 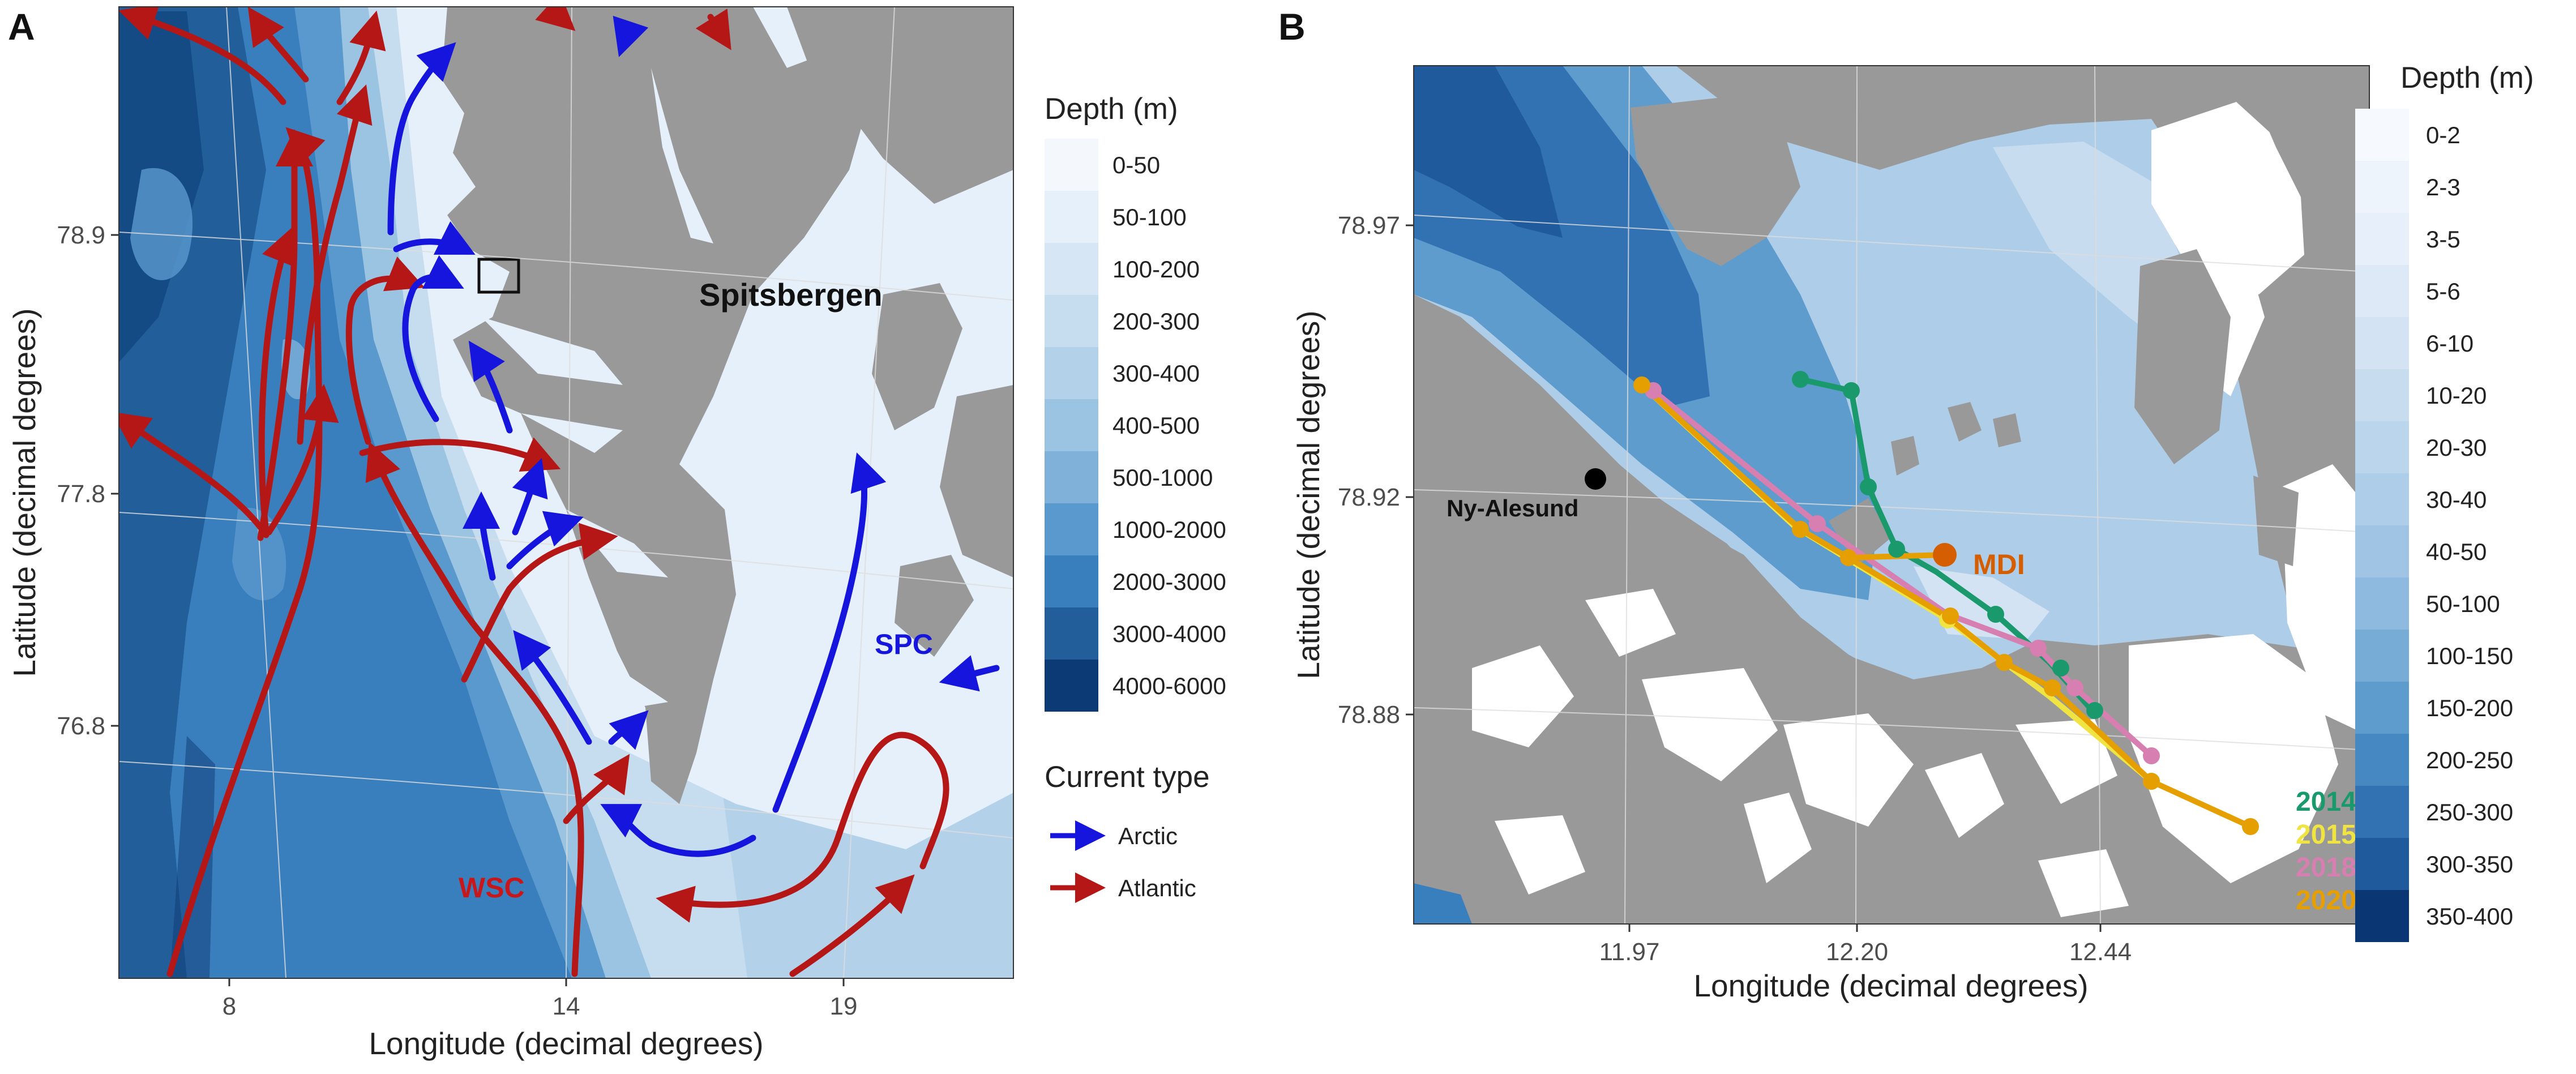 I want to click on atlantic-legend-label: Atlantic, so click(x=1157, y=888).